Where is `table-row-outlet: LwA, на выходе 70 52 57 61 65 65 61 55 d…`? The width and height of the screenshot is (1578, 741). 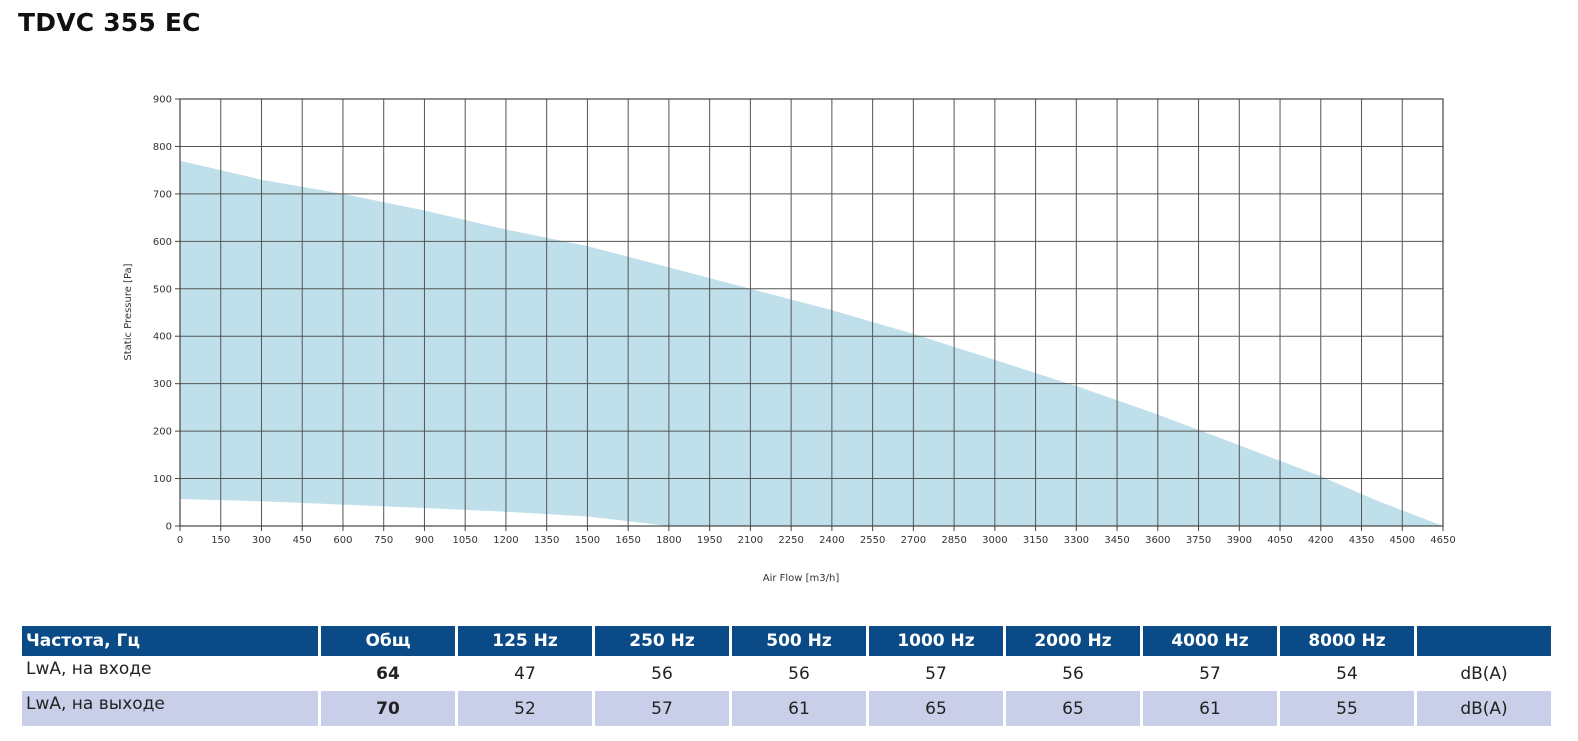
table-row-outlet: LwA, на выходе 70 52 57 61 65 65 61 55 d… is located at coordinates (786, 708).